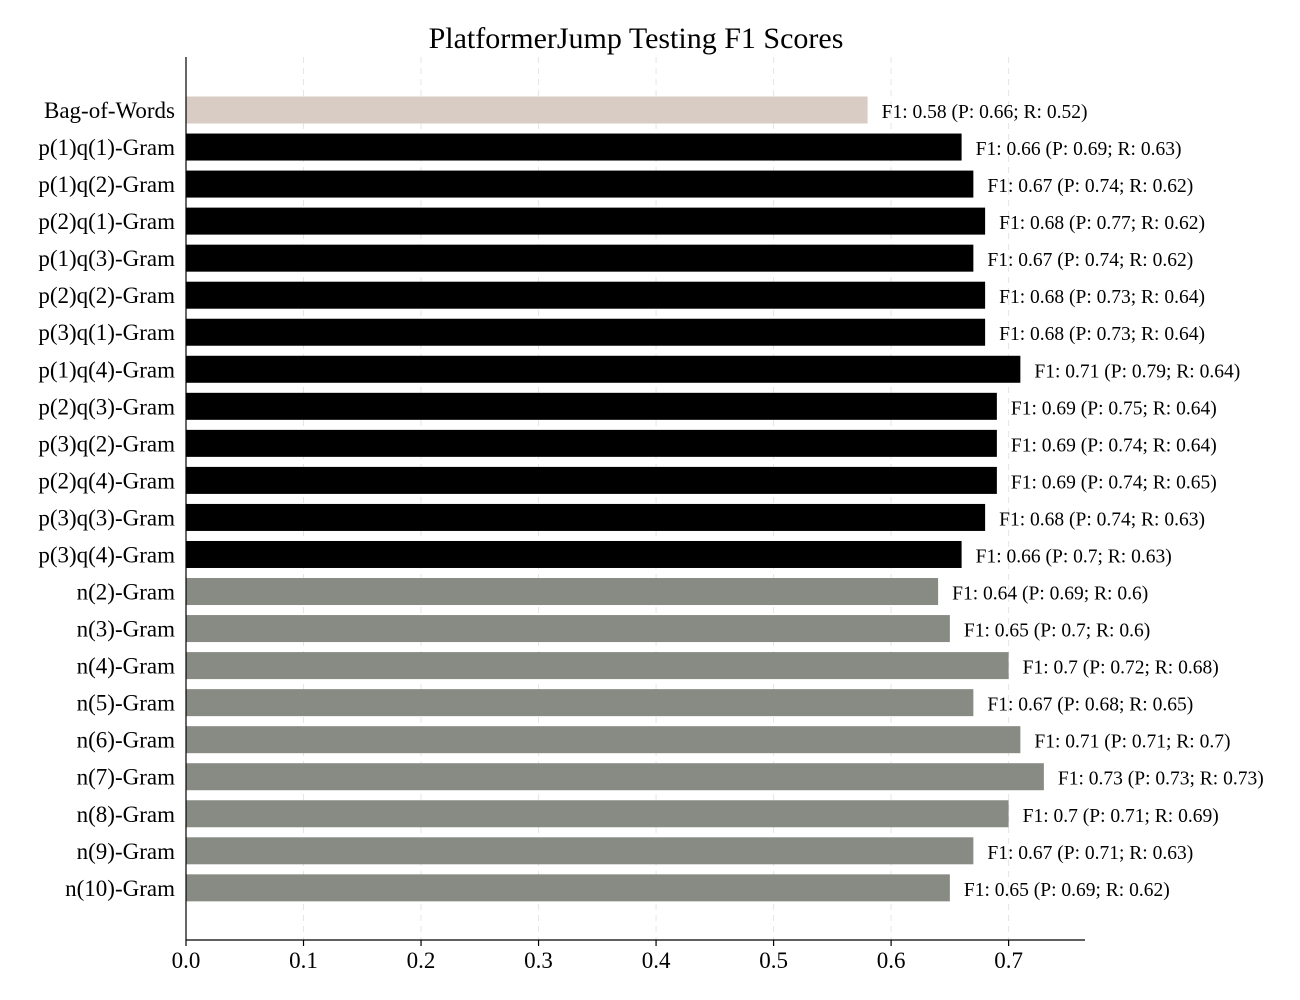 This screenshot has height=1000, width=1300. Describe the element at coordinates (597, 814) in the screenshot. I see `bar-n-8-gram` at that location.